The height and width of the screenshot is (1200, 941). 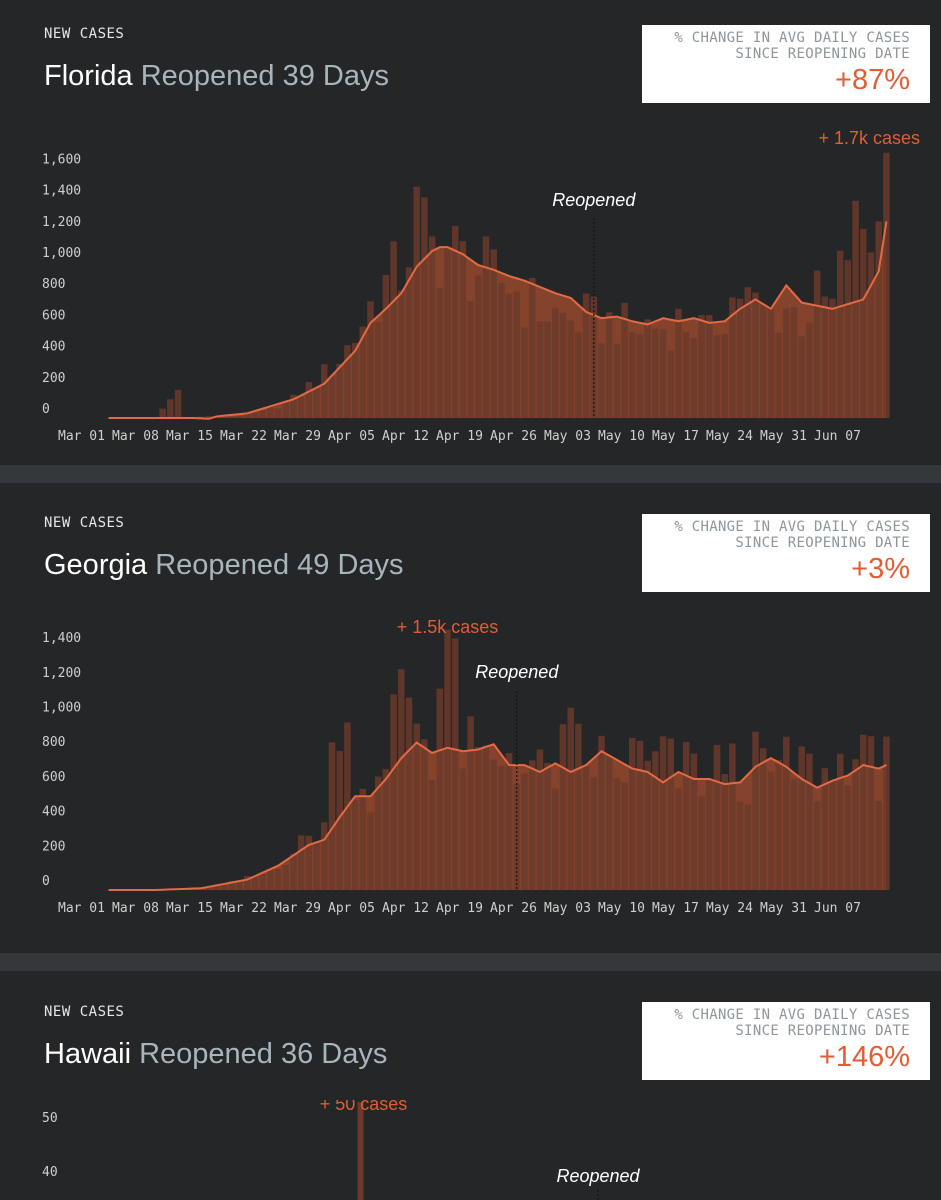 I want to click on x-tick-label: May 24, so click(x=729, y=436).